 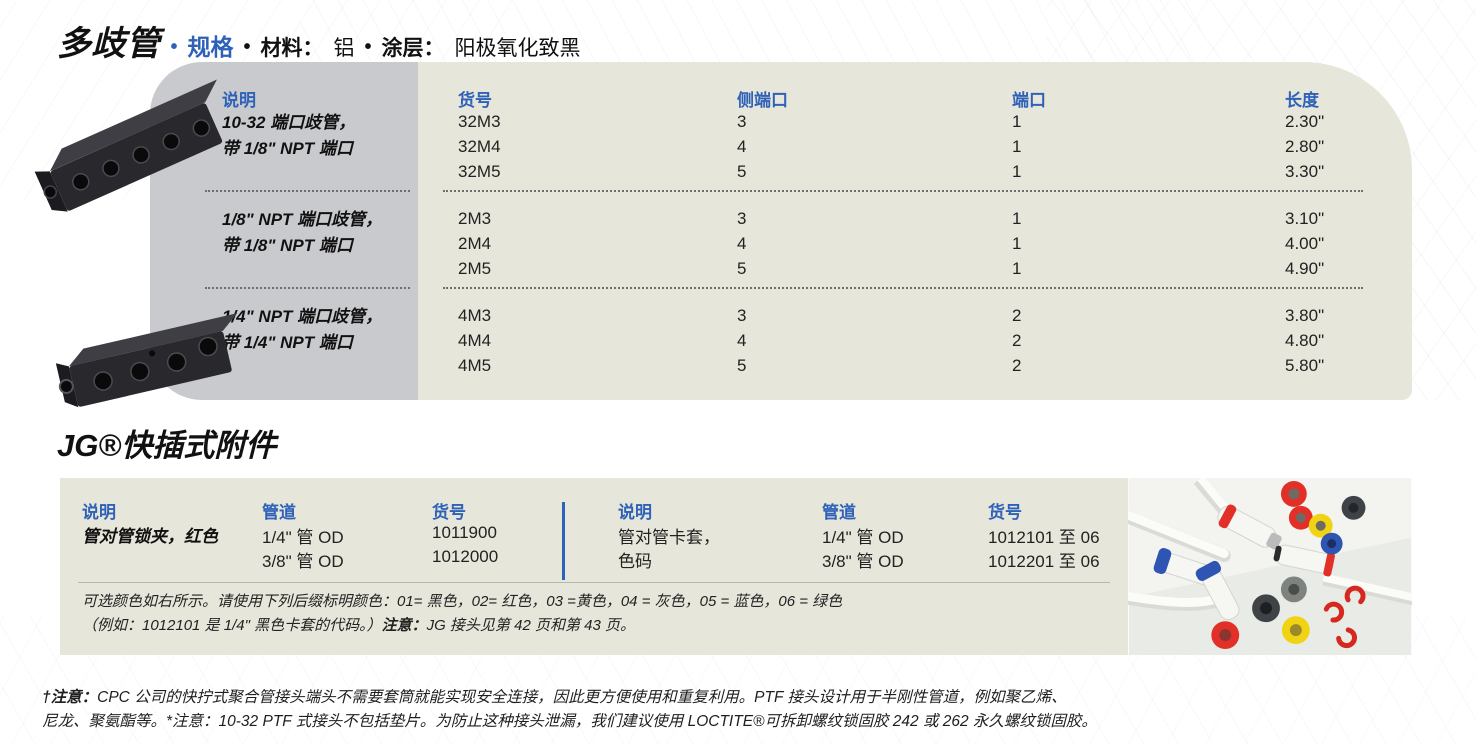 What do you see at coordinates (465, 556) in the screenshot?
I see `part-number: 1012000` at bounding box center [465, 556].